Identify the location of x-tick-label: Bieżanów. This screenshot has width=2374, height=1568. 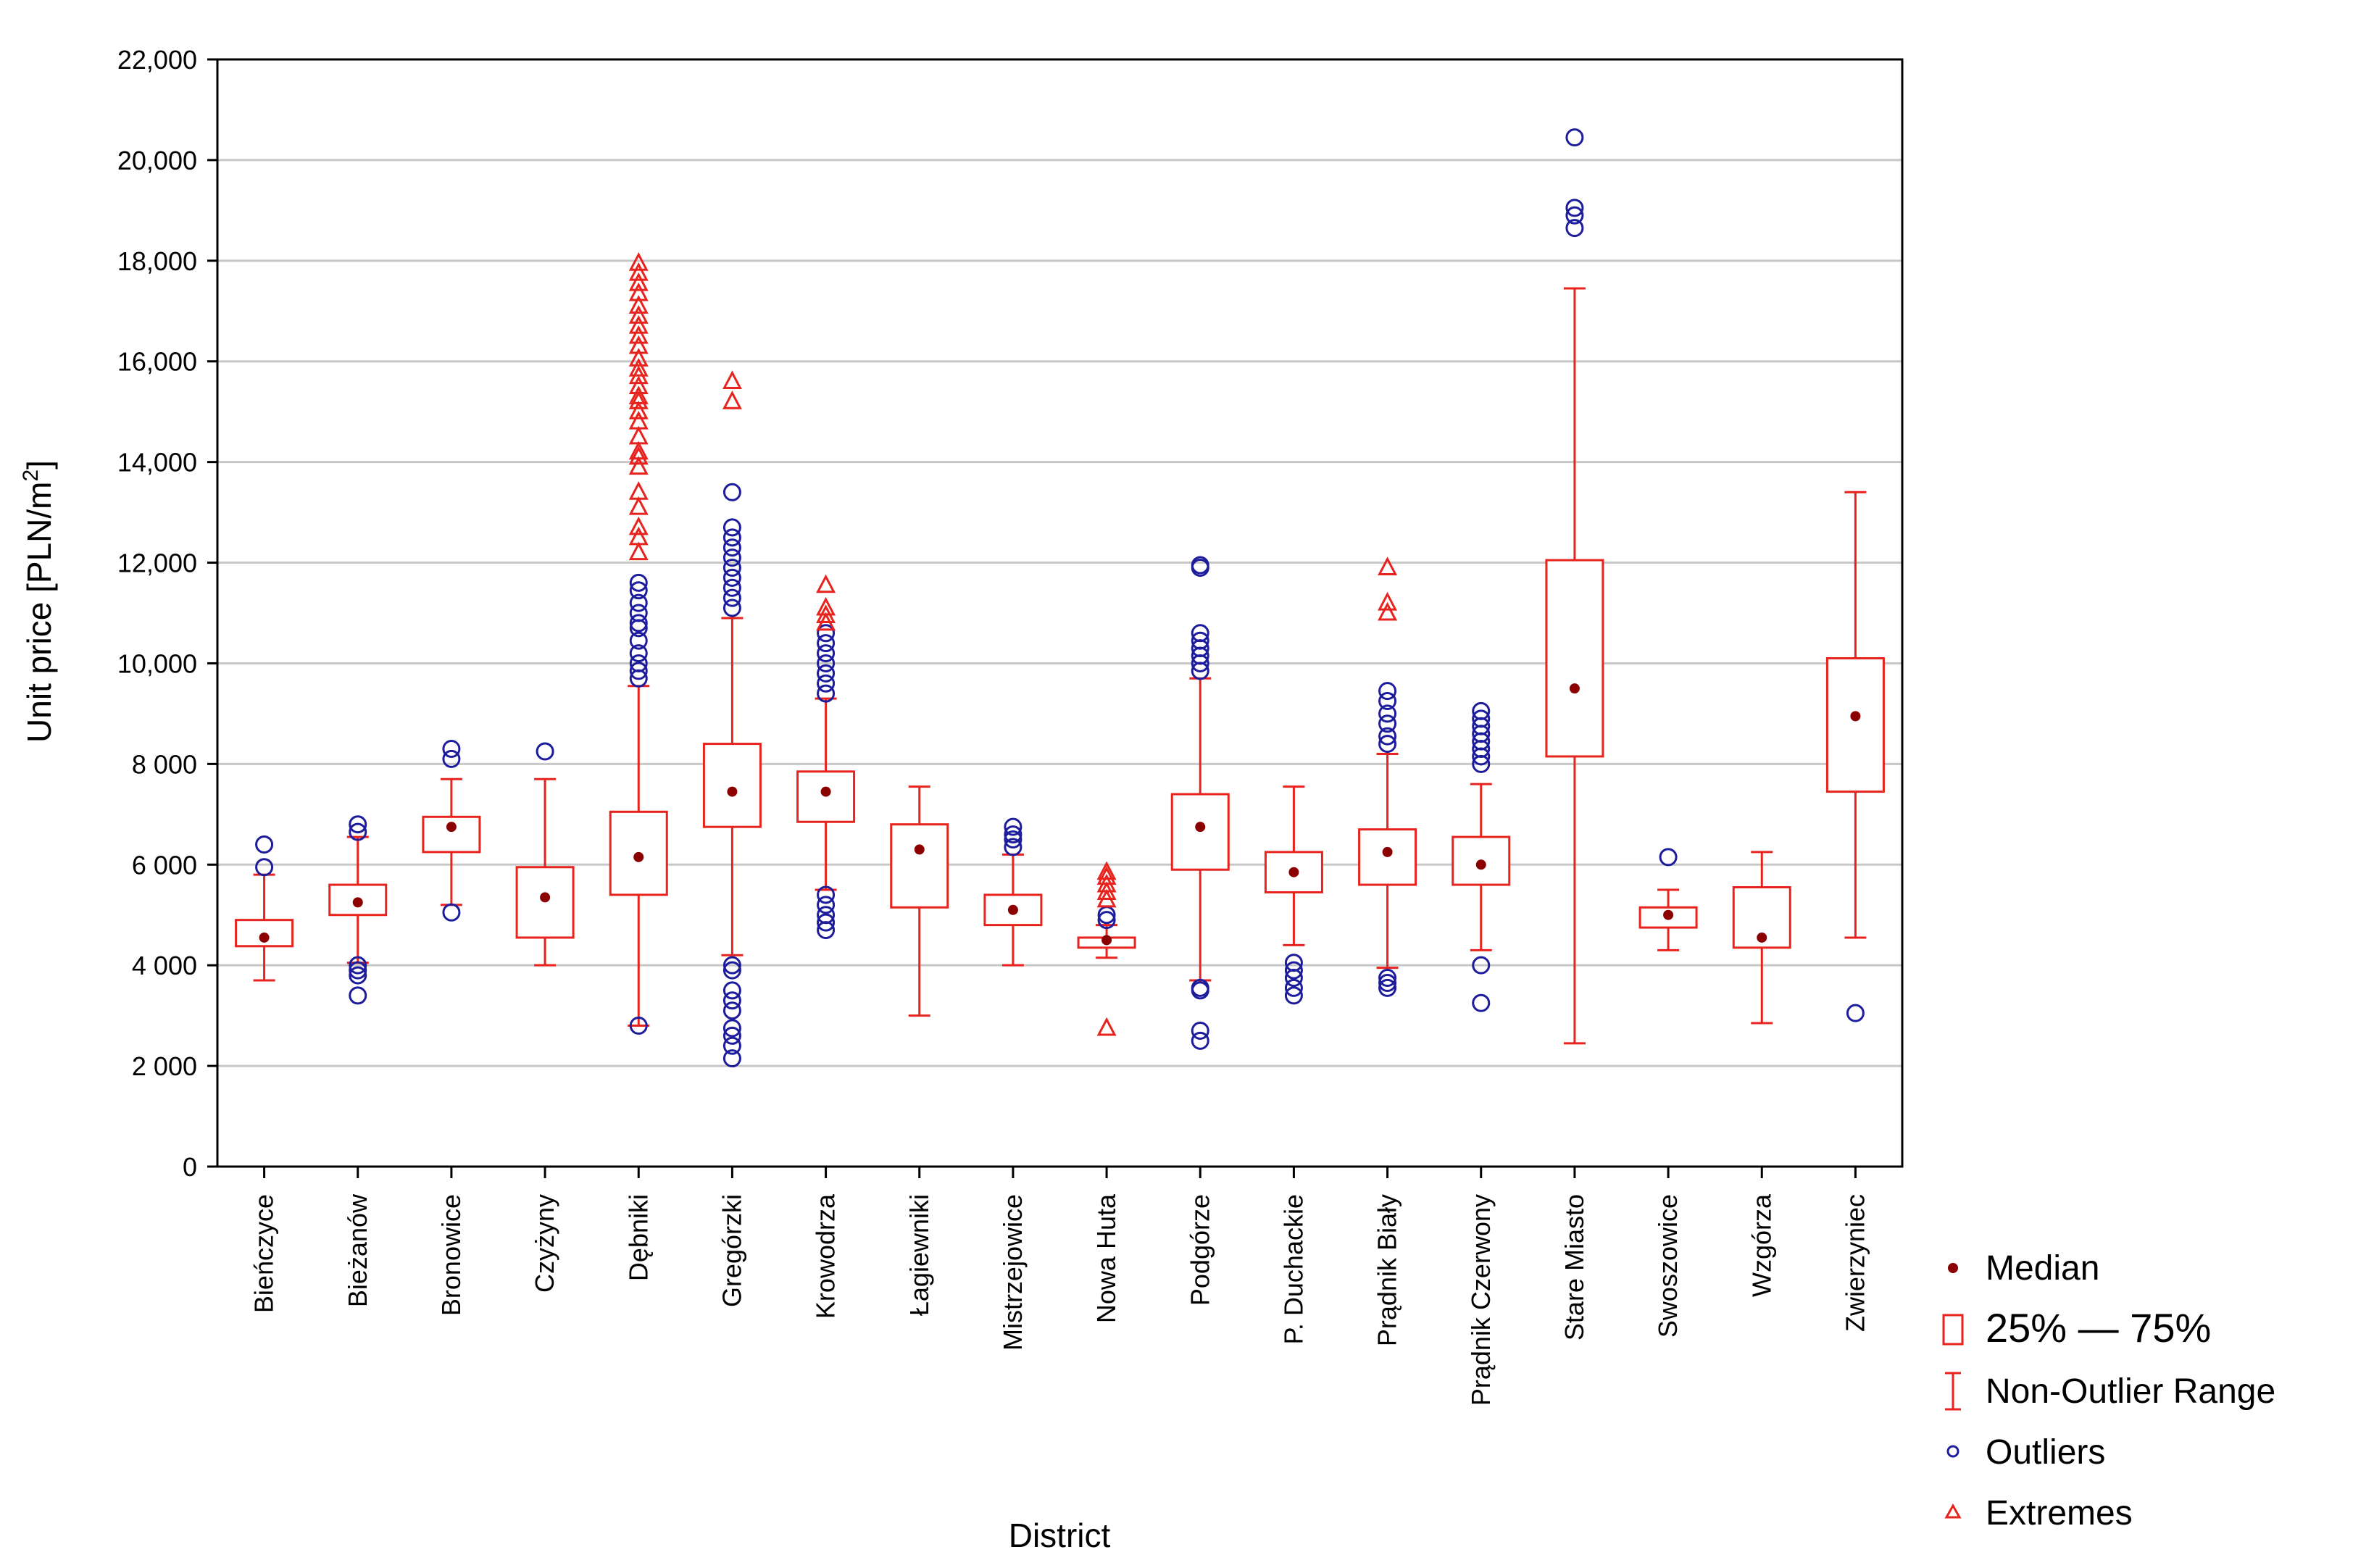
(357, 1250).